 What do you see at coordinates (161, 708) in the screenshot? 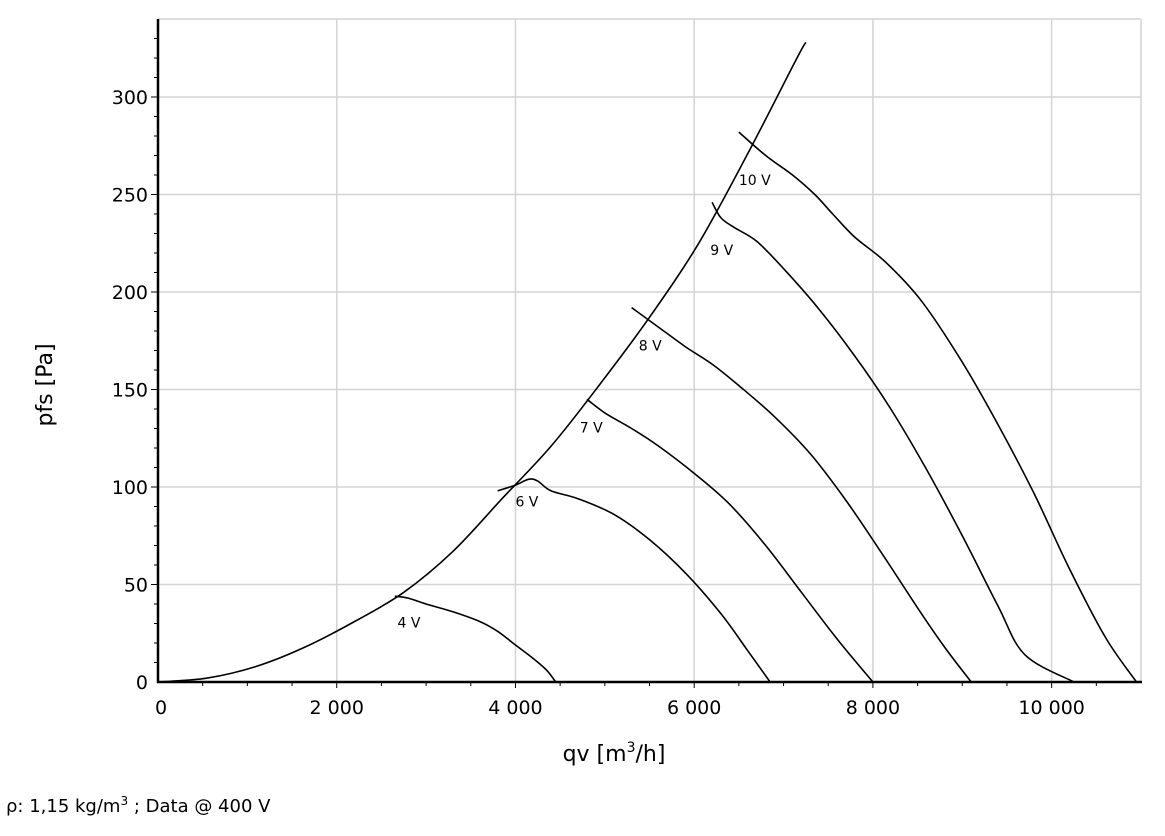
I see `x-tick-label: 0` at bounding box center [161, 708].